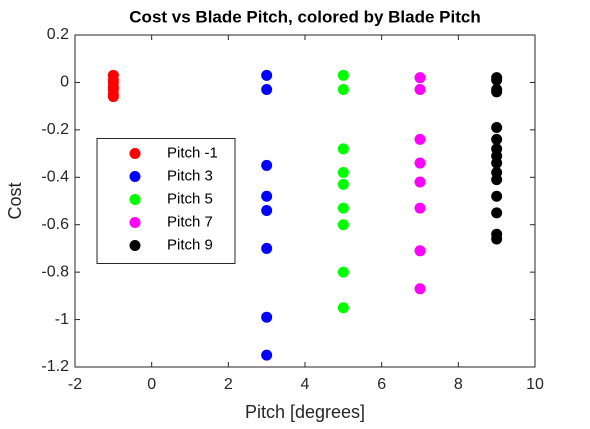 The image size is (590, 429). What do you see at coordinates (55, 366) in the screenshot?
I see `y-tick-label: -1.2` at bounding box center [55, 366].